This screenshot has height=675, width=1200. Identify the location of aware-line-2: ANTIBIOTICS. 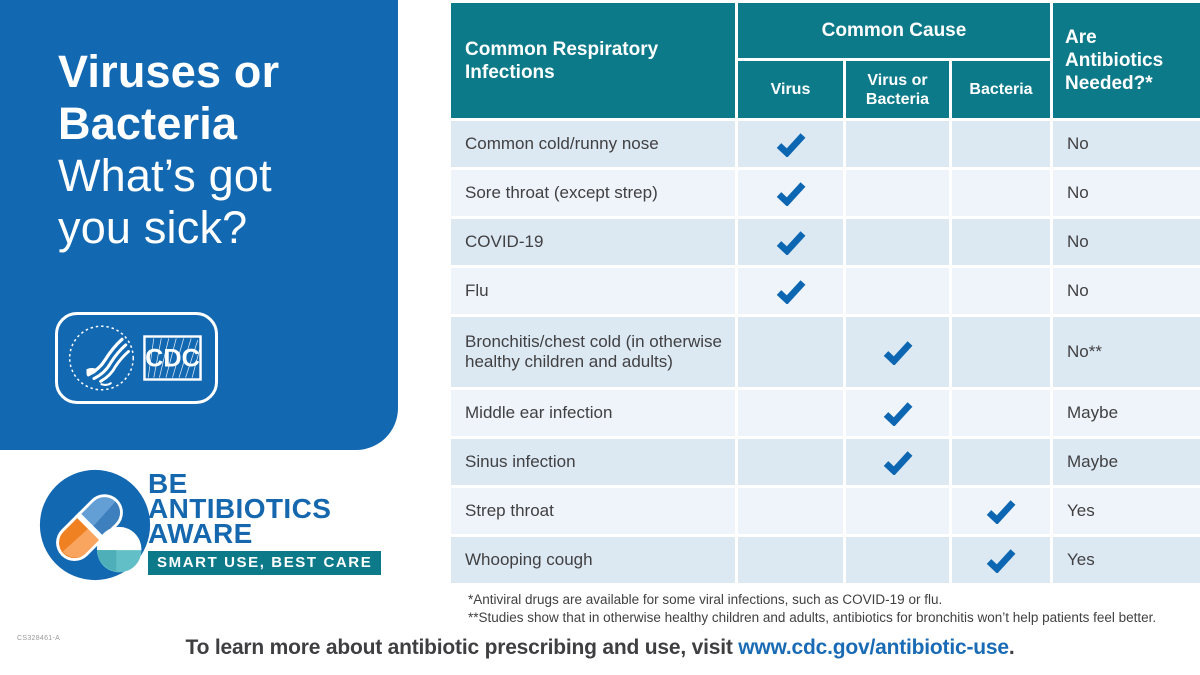
(240, 508).